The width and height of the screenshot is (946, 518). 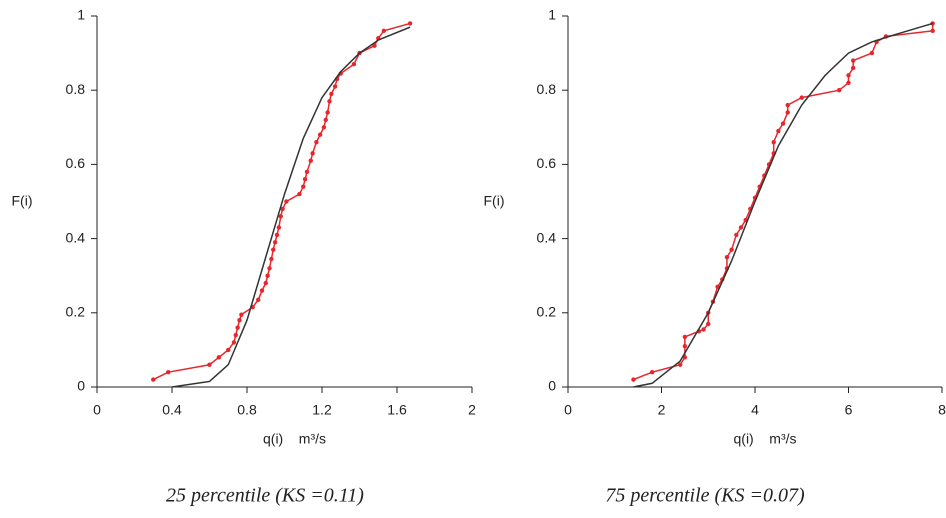 What do you see at coordinates (172, 410) in the screenshot?
I see `x-tick-label: 0.4` at bounding box center [172, 410].